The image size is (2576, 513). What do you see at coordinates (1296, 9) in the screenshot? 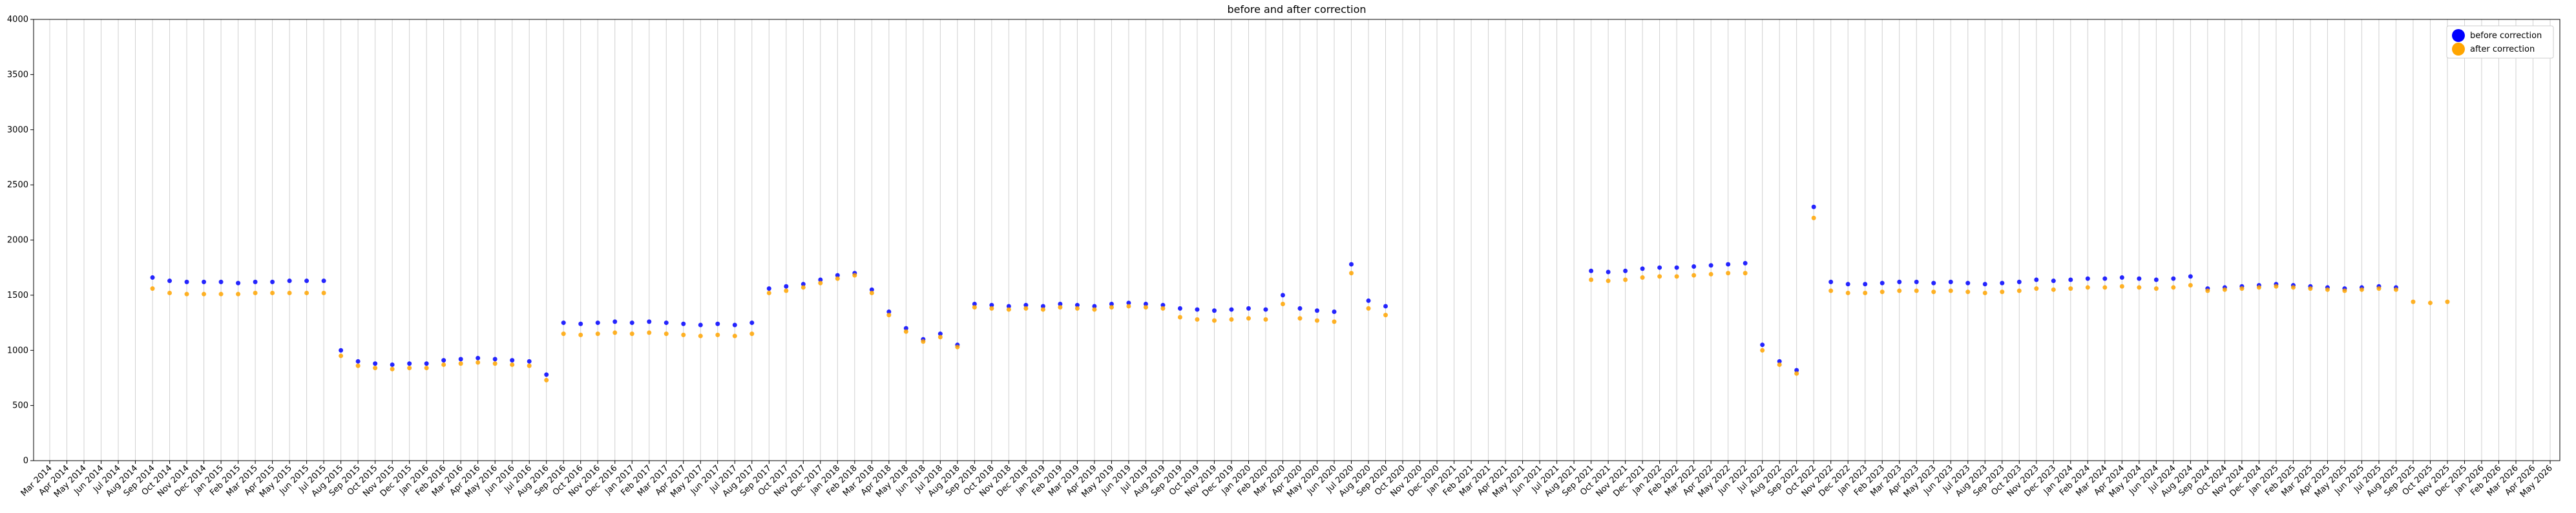
I see `chart-title: before and after correction` at bounding box center [1296, 9].